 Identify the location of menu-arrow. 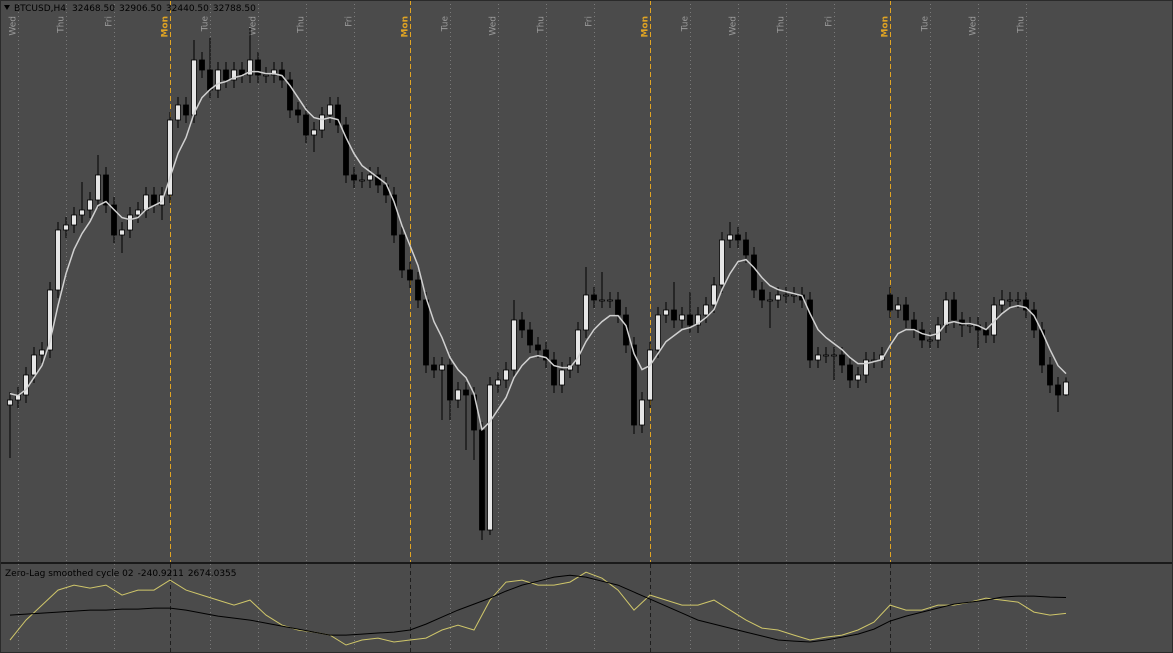
(7, 7).